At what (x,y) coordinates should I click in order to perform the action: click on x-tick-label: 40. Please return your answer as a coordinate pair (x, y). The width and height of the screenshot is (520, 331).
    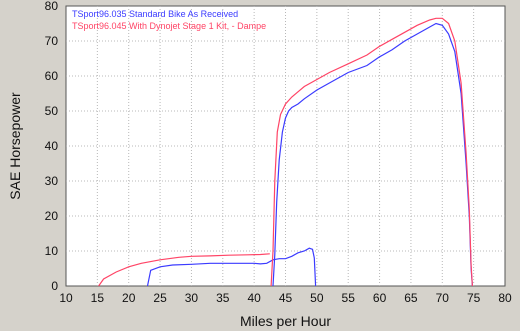
    Looking at the image, I should click on (254, 298).